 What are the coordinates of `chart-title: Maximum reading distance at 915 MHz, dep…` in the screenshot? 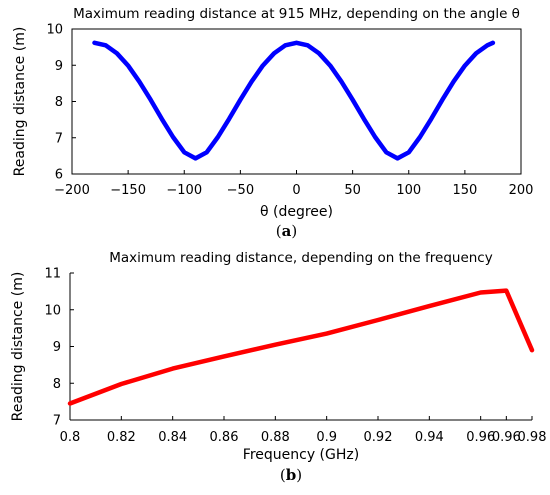 It's located at (296, 14).